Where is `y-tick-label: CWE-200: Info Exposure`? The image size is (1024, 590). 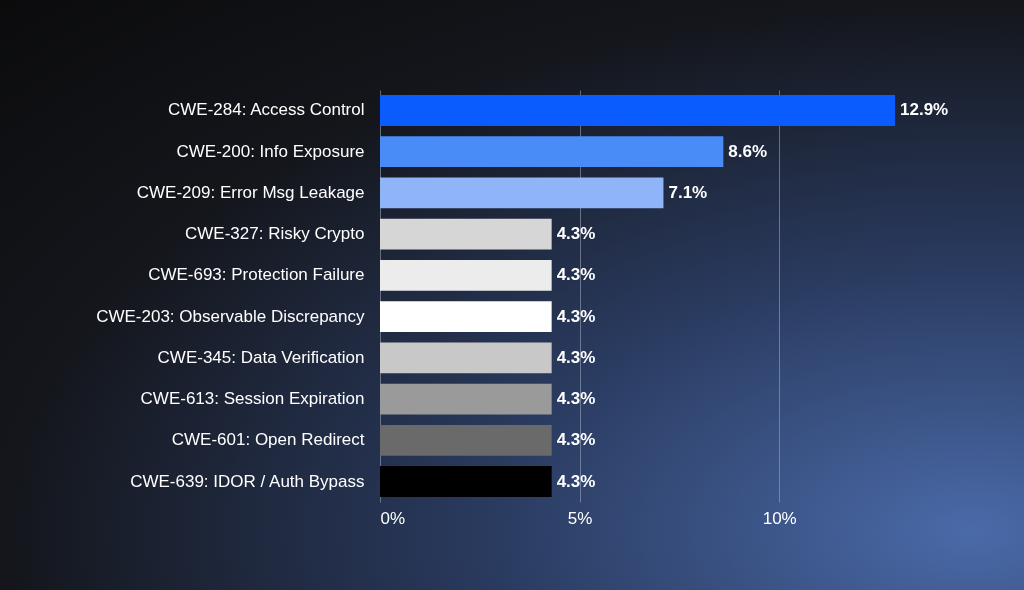
y-tick-label: CWE-200: Info Exposure is located at coordinates (270, 151).